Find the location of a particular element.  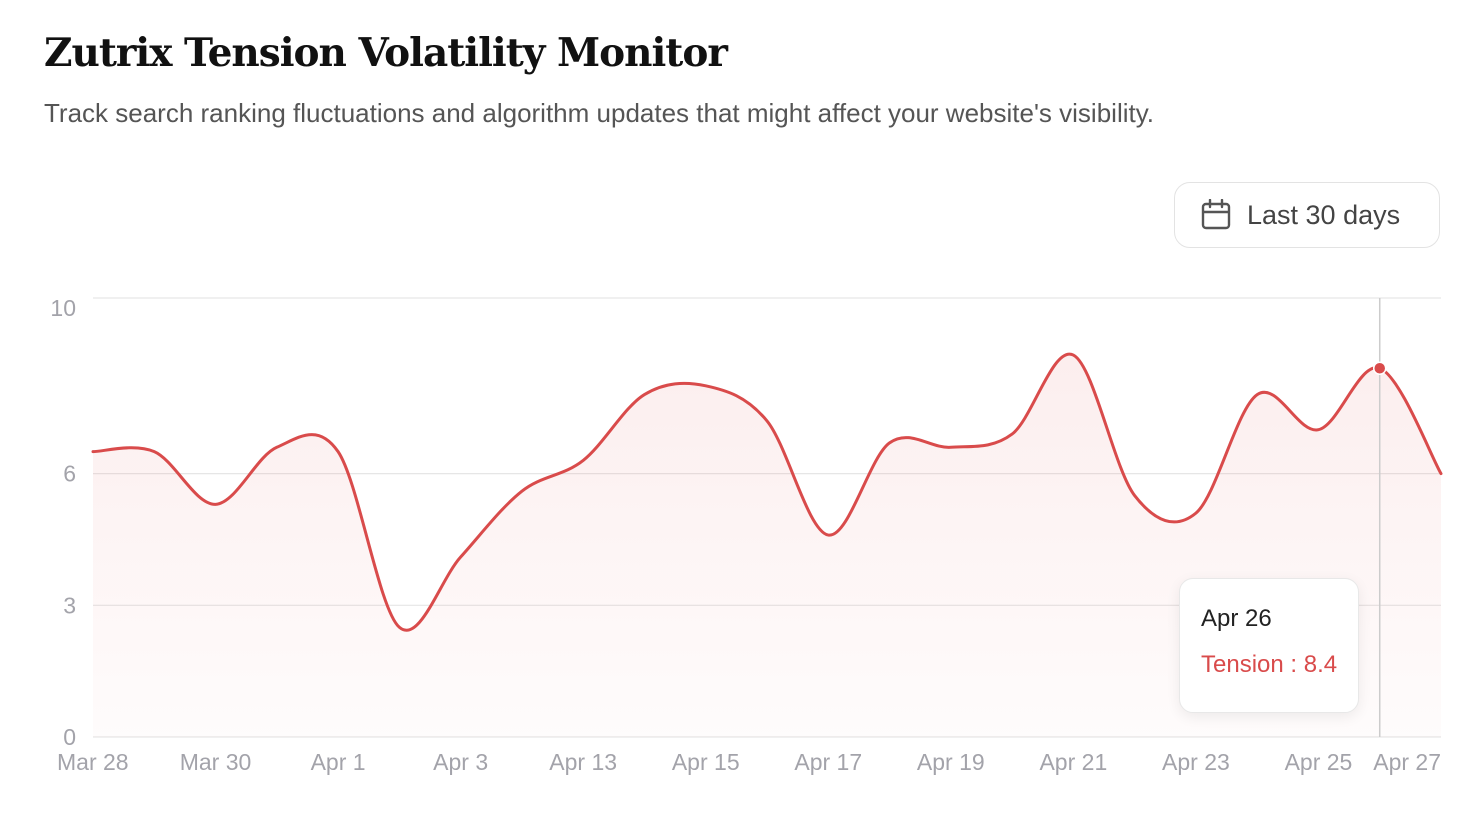

x-tick-label: Apr 17 is located at coordinates (828, 762).